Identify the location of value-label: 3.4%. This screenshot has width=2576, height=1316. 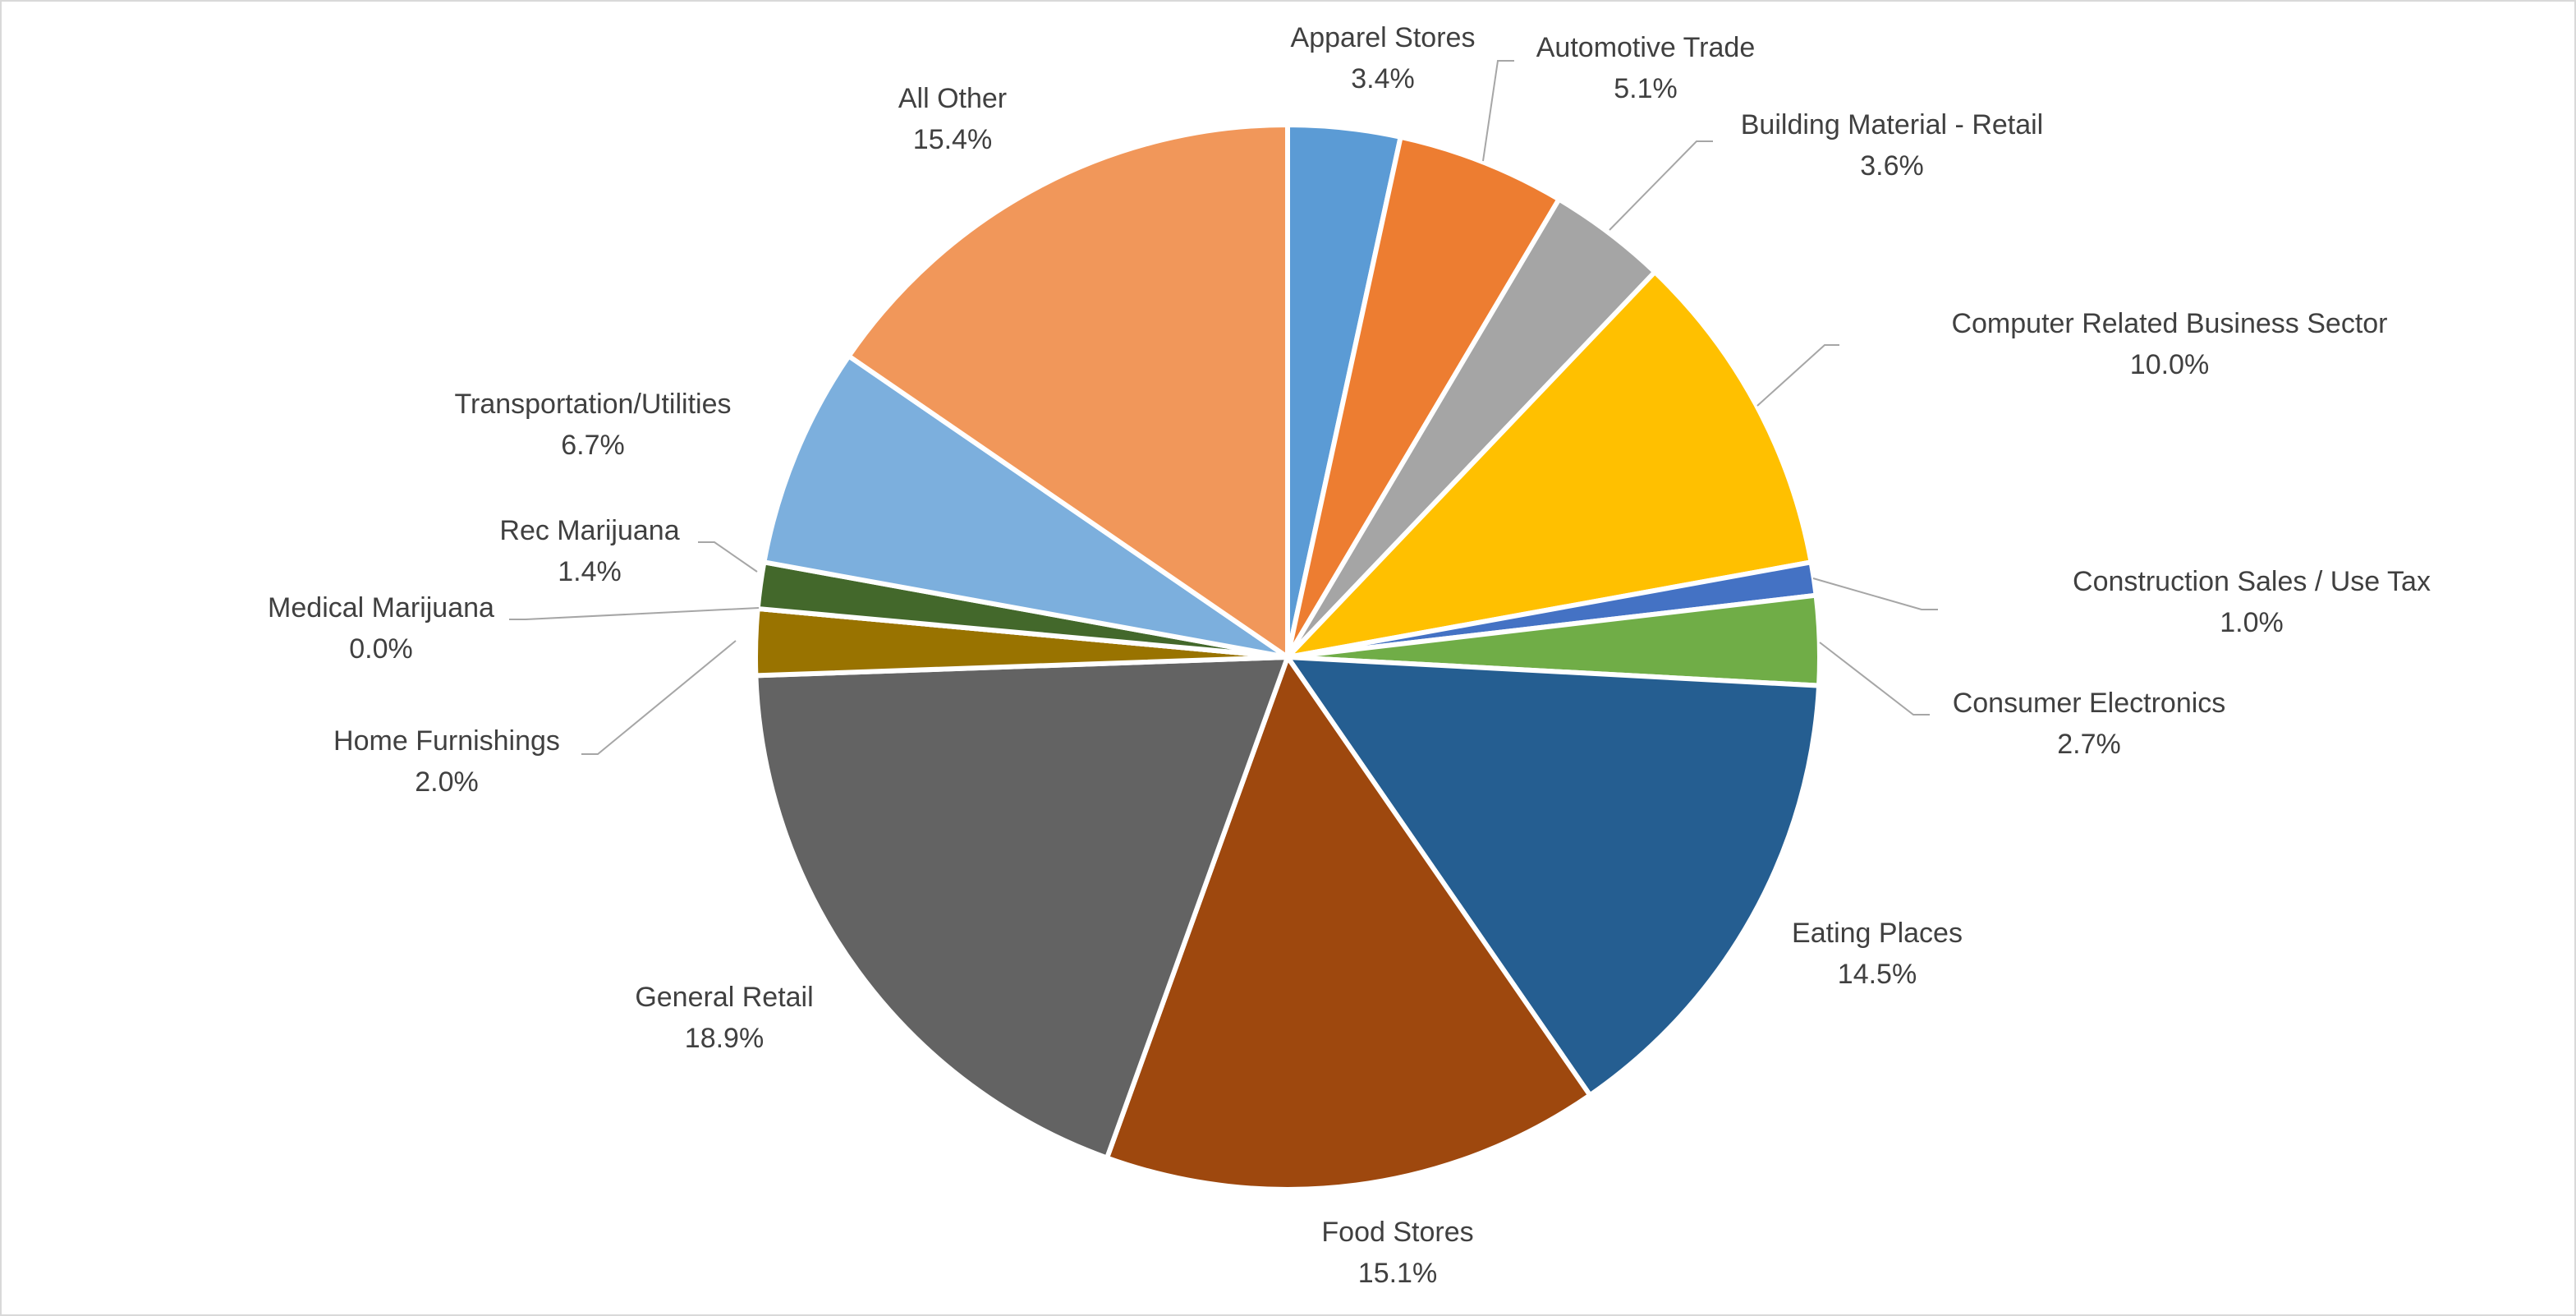
(1383, 78).